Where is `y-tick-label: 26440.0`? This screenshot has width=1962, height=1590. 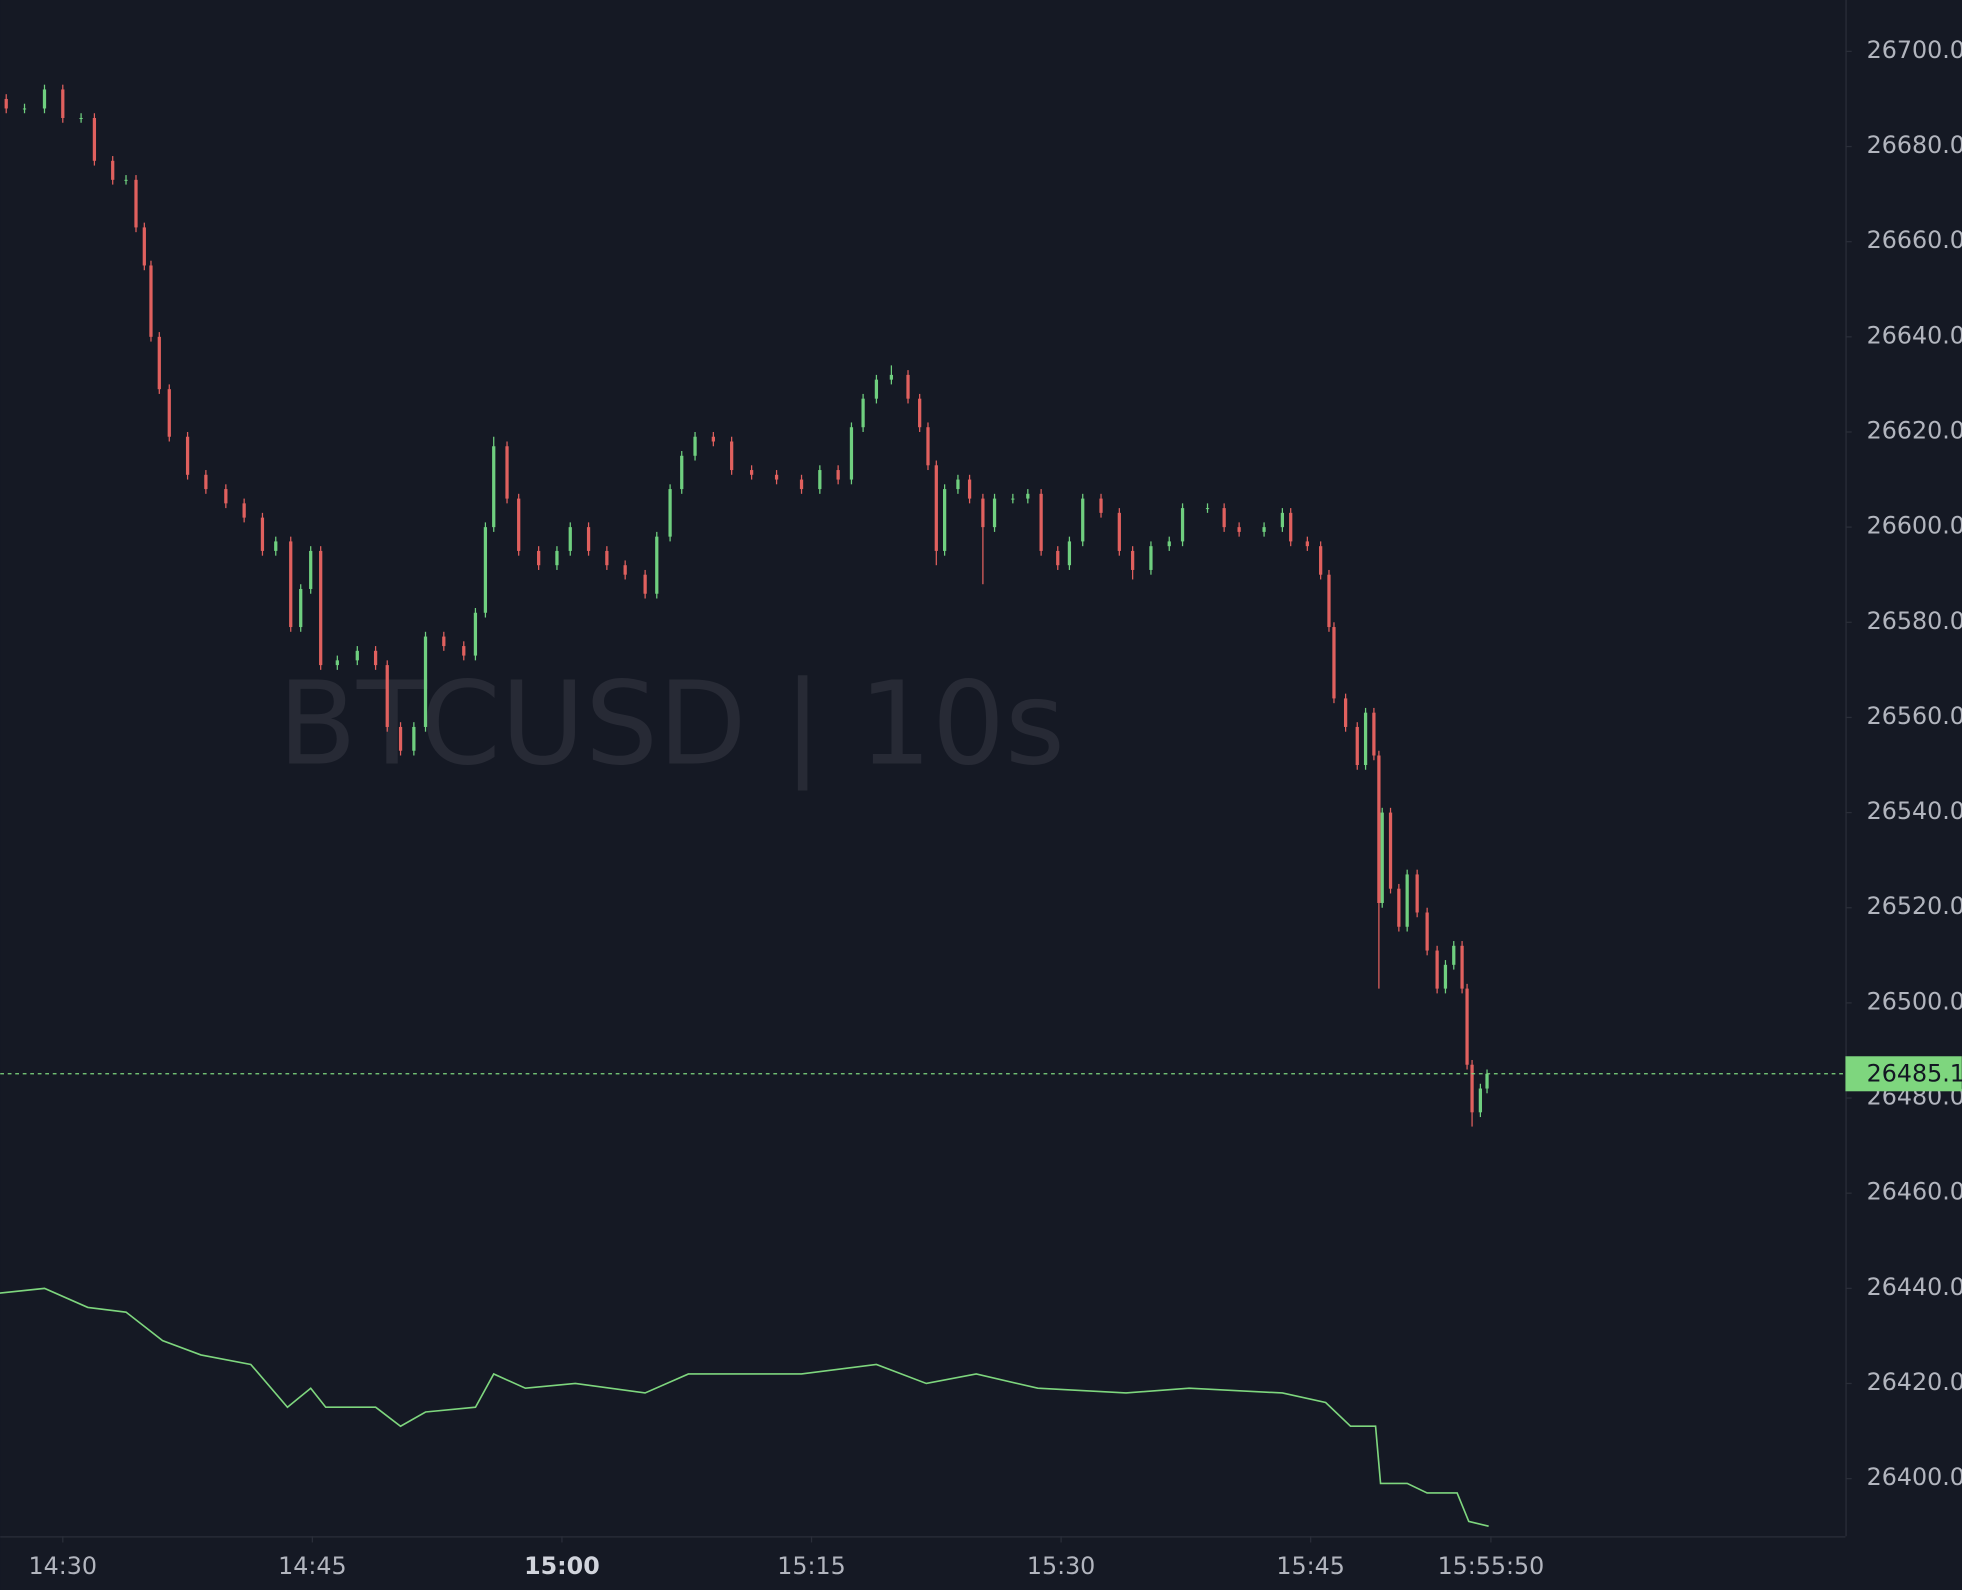 y-tick-label: 26440.0 is located at coordinates (1914, 1287).